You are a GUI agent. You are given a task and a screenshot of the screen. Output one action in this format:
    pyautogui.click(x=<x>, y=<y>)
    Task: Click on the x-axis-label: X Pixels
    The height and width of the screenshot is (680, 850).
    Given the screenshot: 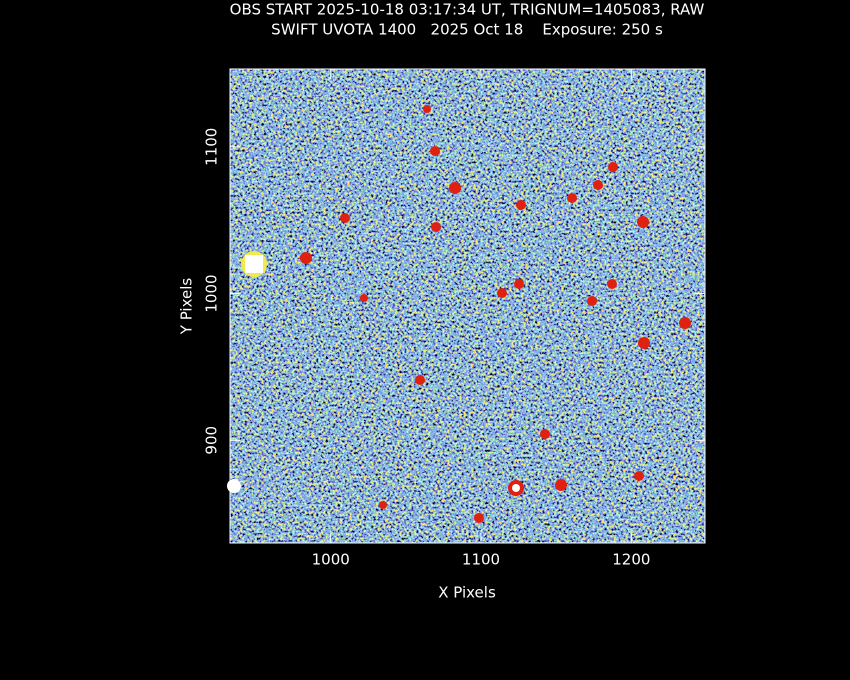 What is the action you would take?
    pyautogui.click(x=467, y=593)
    